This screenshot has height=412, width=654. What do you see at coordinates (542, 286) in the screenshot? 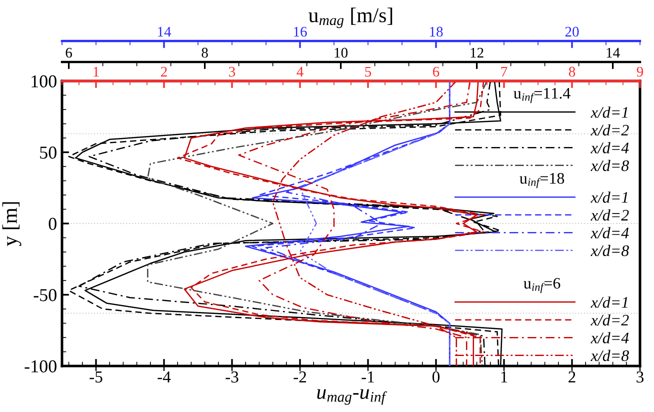
I see `legend-title: u$_{inf}$=6` at bounding box center [542, 286].